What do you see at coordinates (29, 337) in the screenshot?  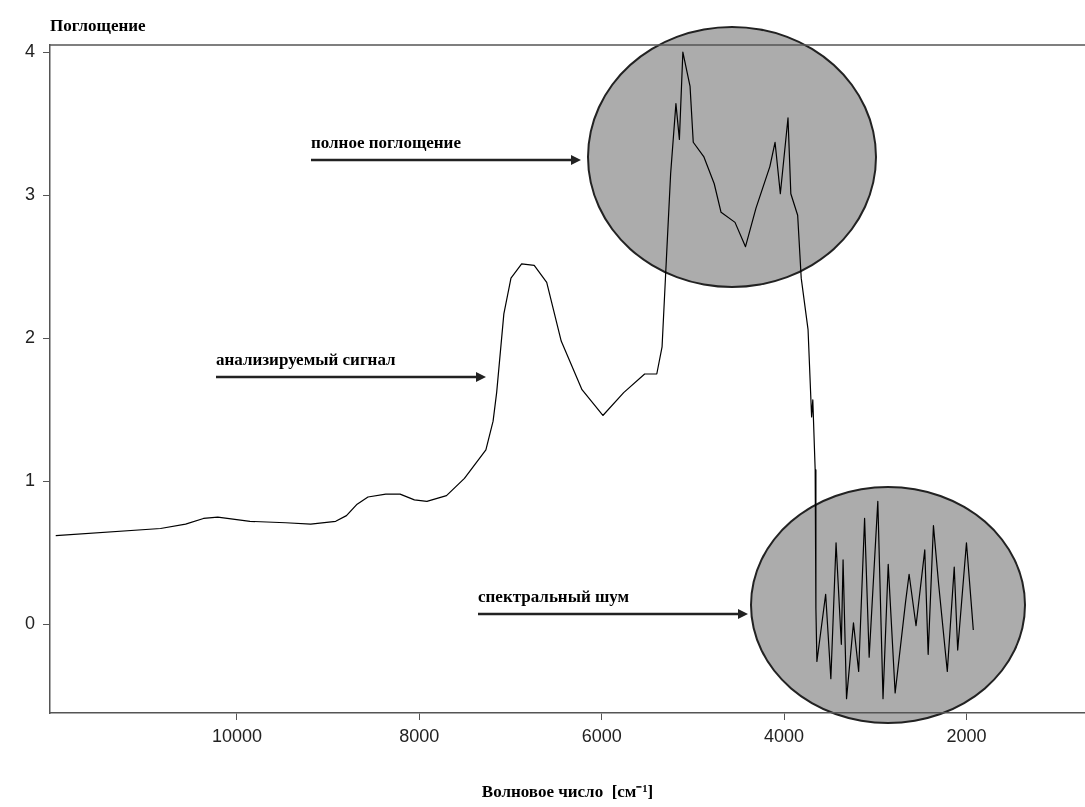 I see `y-tick-label: 2` at bounding box center [29, 337].